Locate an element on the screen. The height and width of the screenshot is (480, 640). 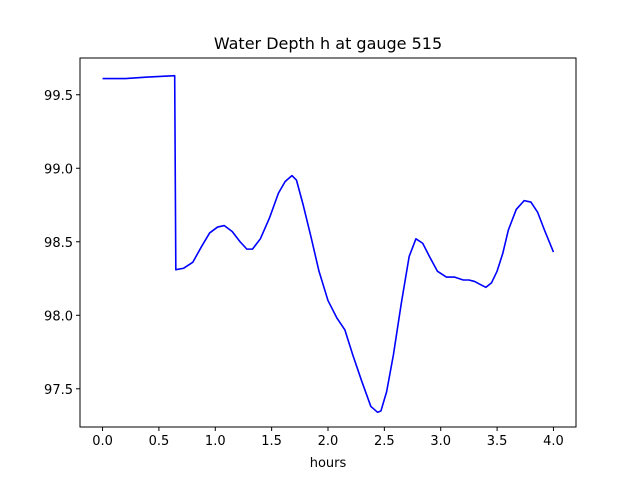
x-tick-label: 2.5 is located at coordinates (384, 441).